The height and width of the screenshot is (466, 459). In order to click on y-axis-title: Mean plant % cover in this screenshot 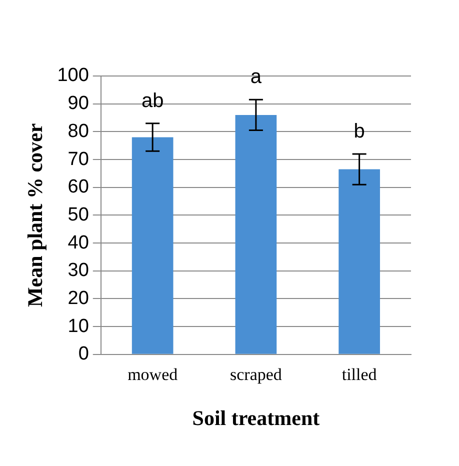, I will do `click(35, 215)`.